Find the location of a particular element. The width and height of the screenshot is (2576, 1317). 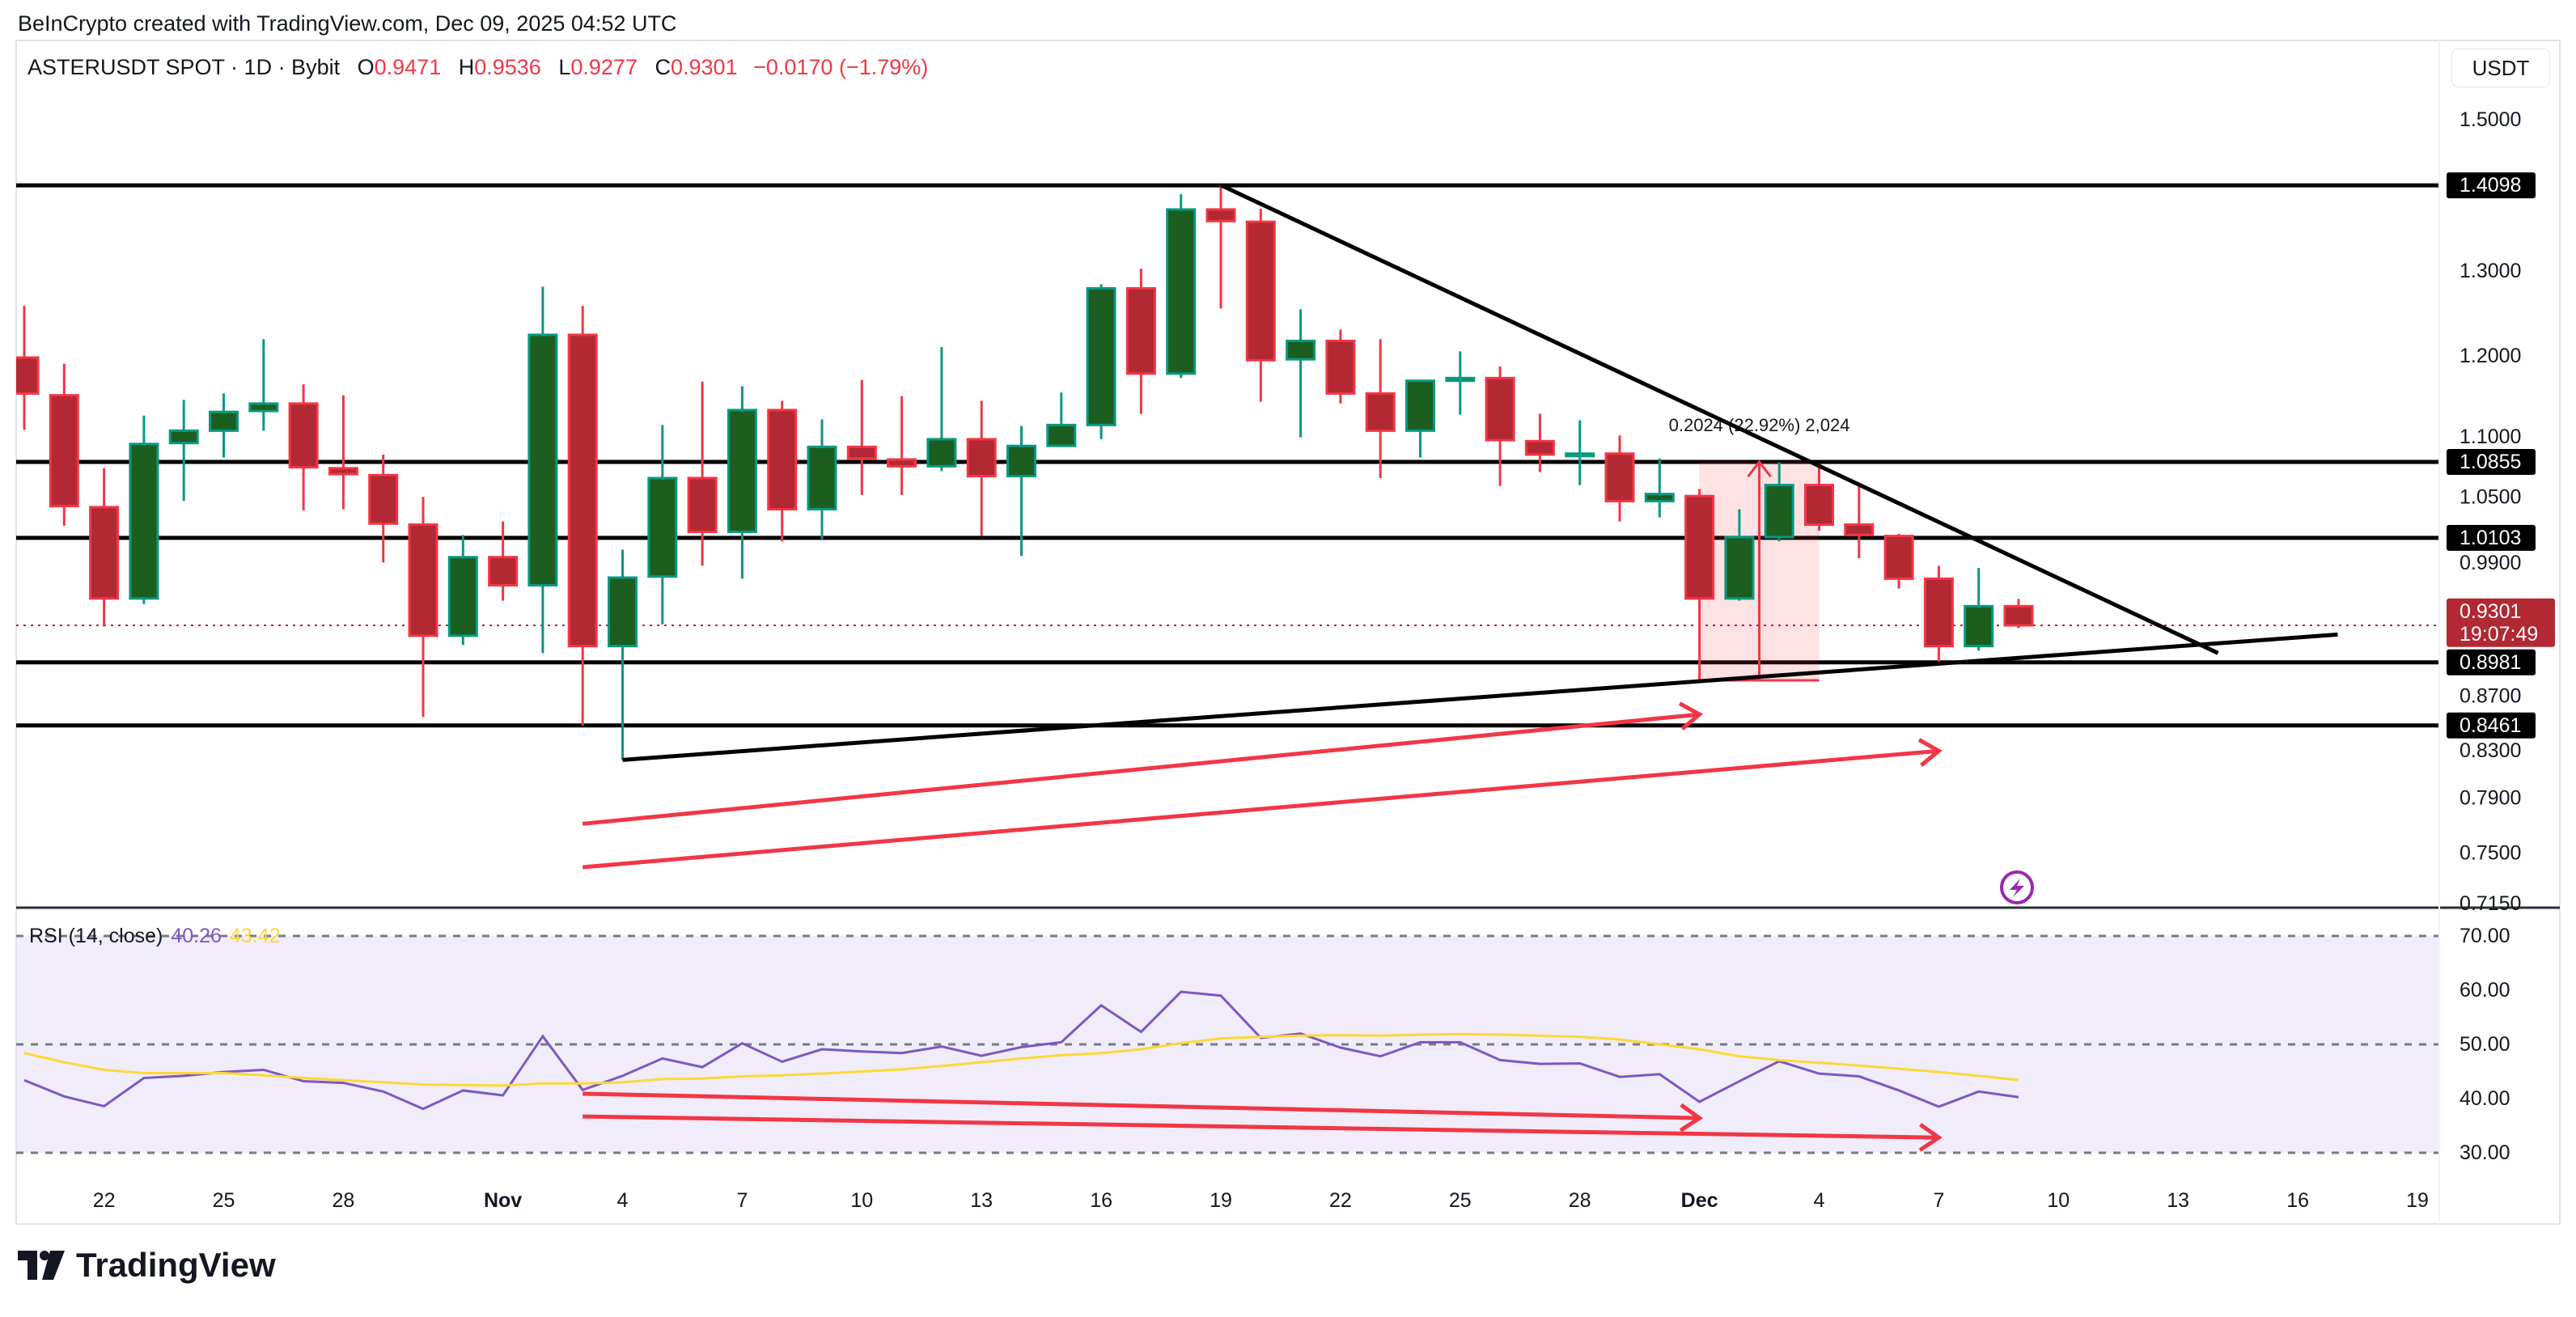

currency-button: USDT is located at coordinates (2500, 68).